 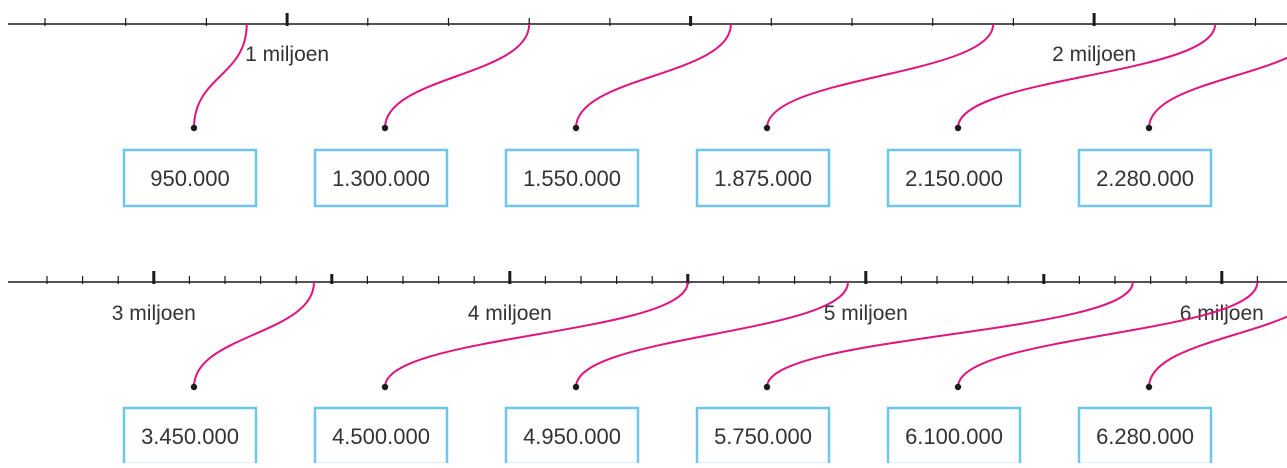 I want to click on value-label: 4.500.000, so click(x=381, y=436).